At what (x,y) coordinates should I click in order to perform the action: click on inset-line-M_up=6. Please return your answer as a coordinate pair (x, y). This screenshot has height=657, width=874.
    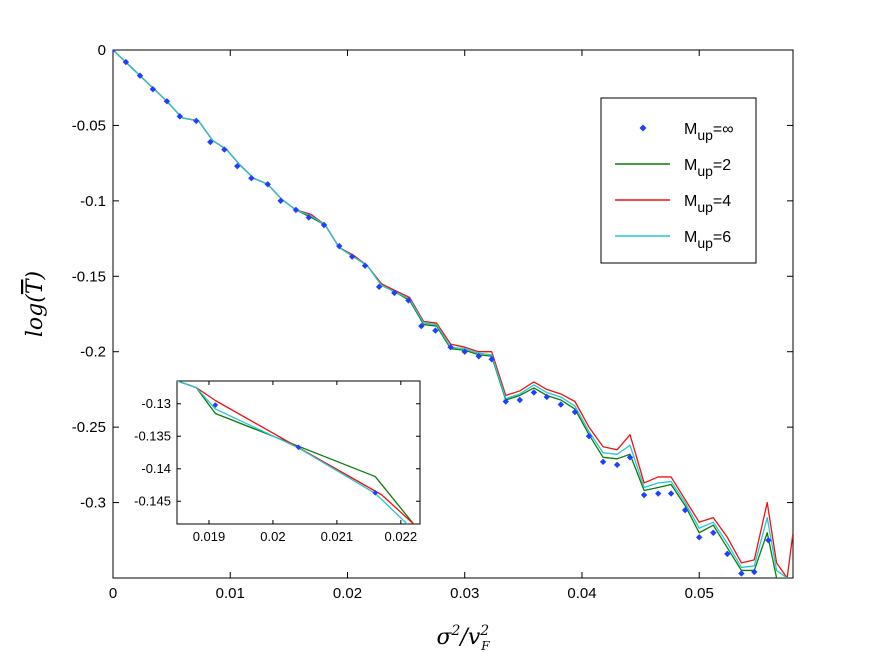
    Looking at the image, I should click on (292, 452).